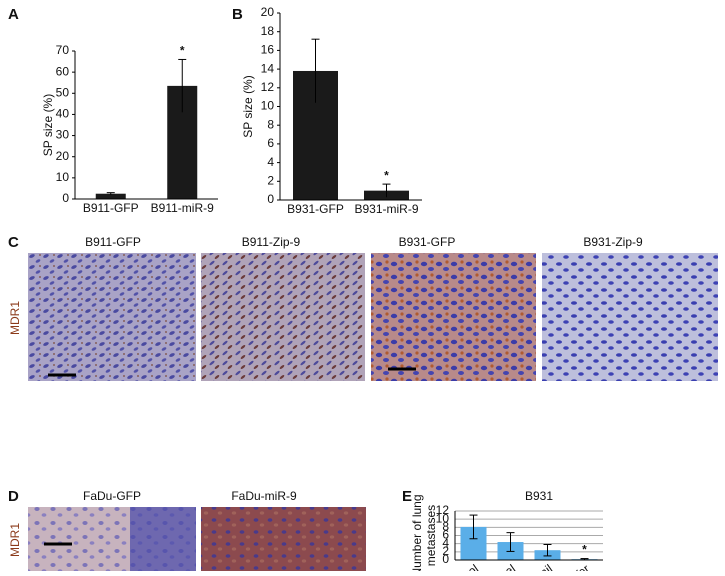 This screenshot has width=725, height=576. What do you see at coordinates (427, 242) in the screenshot?
I see `image-label: B931-GFP` at bounding box center [427, 242].